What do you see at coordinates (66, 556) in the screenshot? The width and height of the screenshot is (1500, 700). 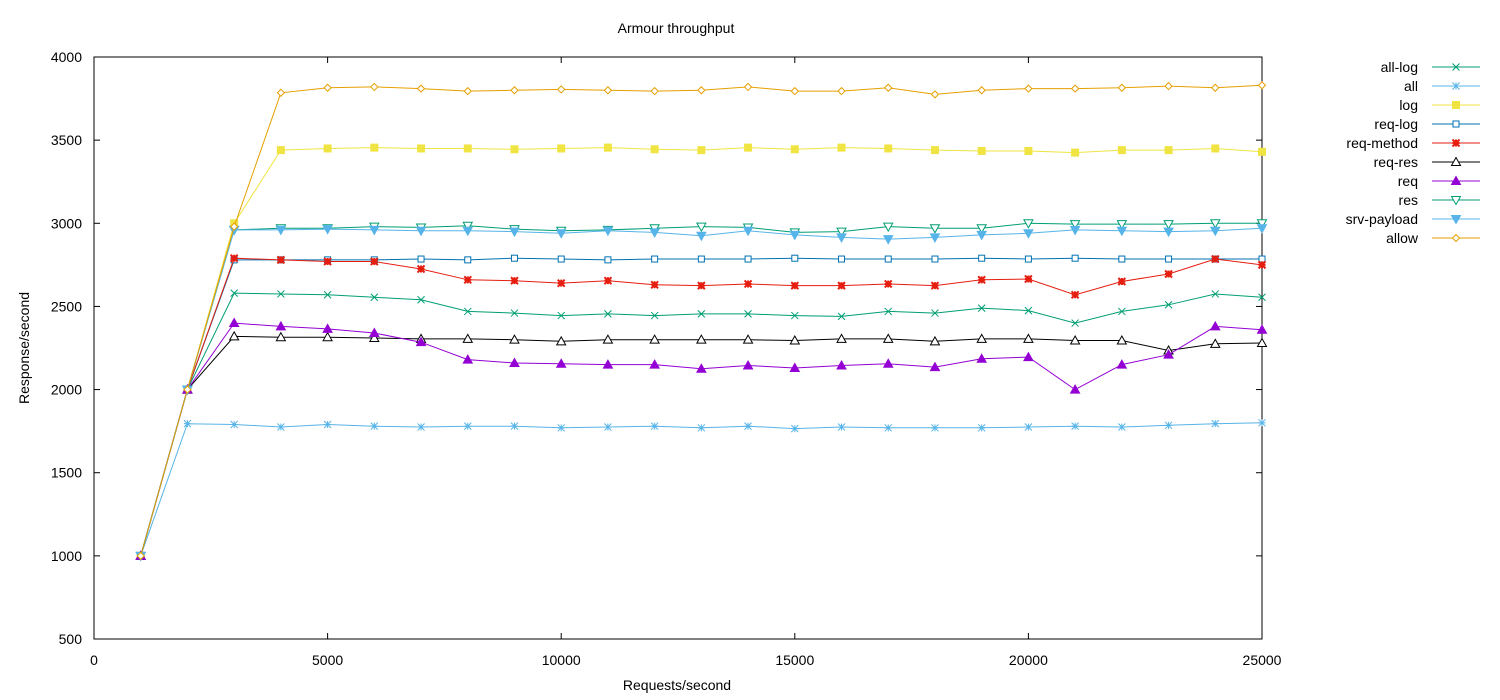 I see `y-tick-label: 1000` at bounding box center [66, 556].